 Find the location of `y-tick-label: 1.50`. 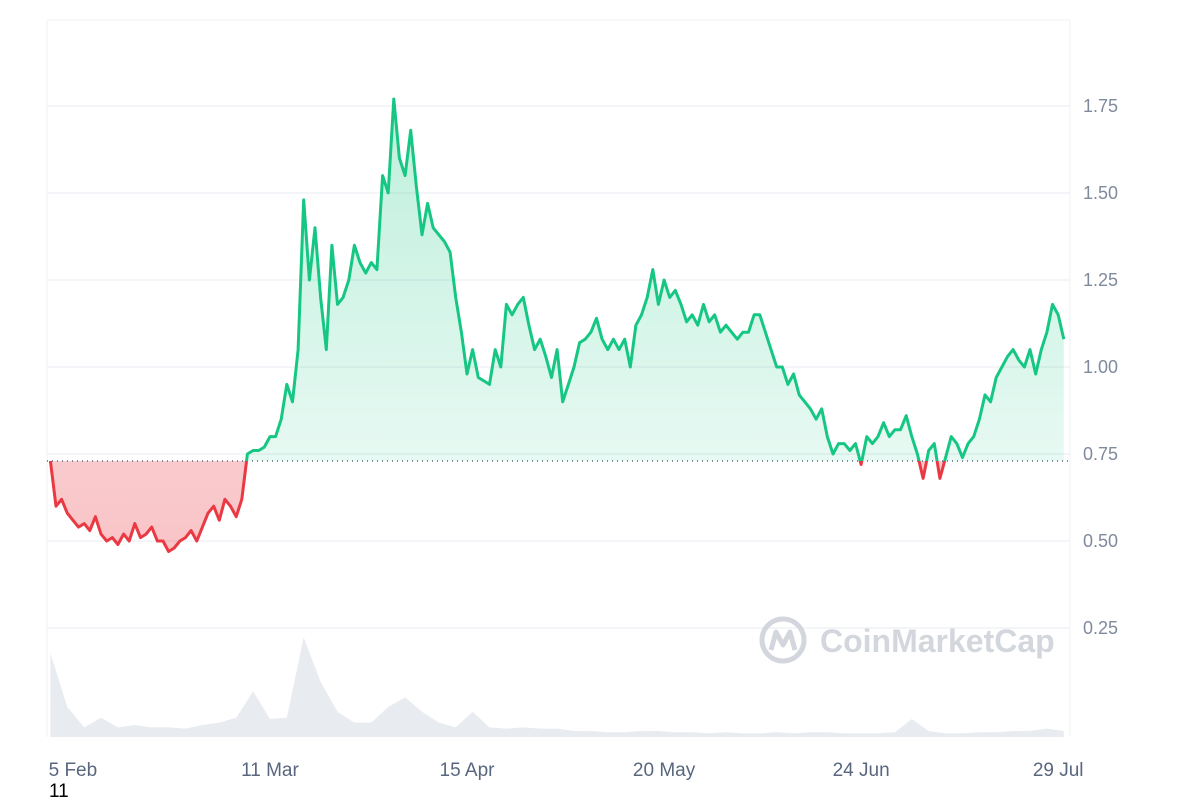

y-tick-label: 1.50 is located at coordinates (1100, 193).